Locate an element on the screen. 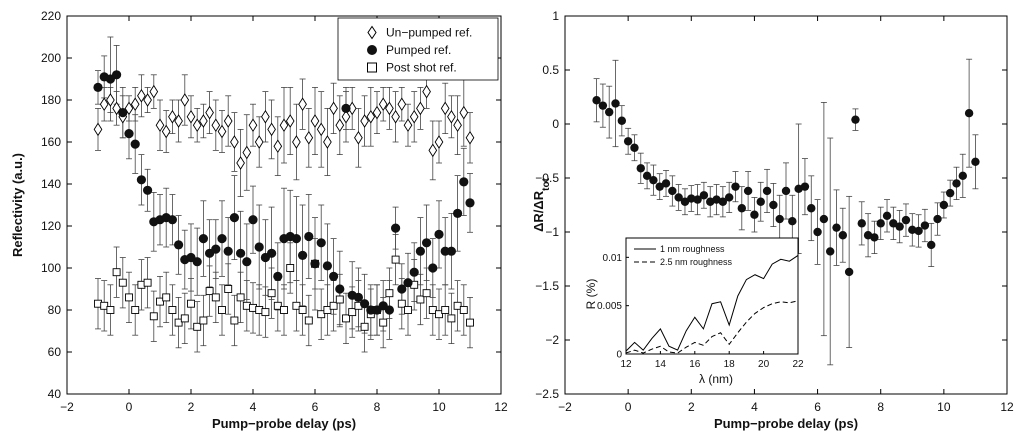 The image size is (1024, 440). inset-axis-ticks: 12 14 16 18 20 22 0 0.005 0.01 is located at coordinates (700, 311).